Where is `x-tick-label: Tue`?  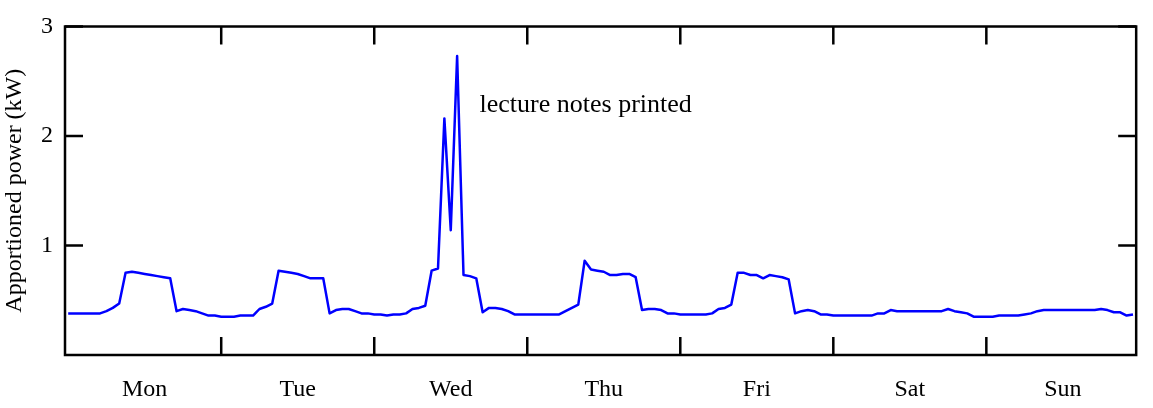 x-tick-label: Tue is located at coordinates (297, 387).